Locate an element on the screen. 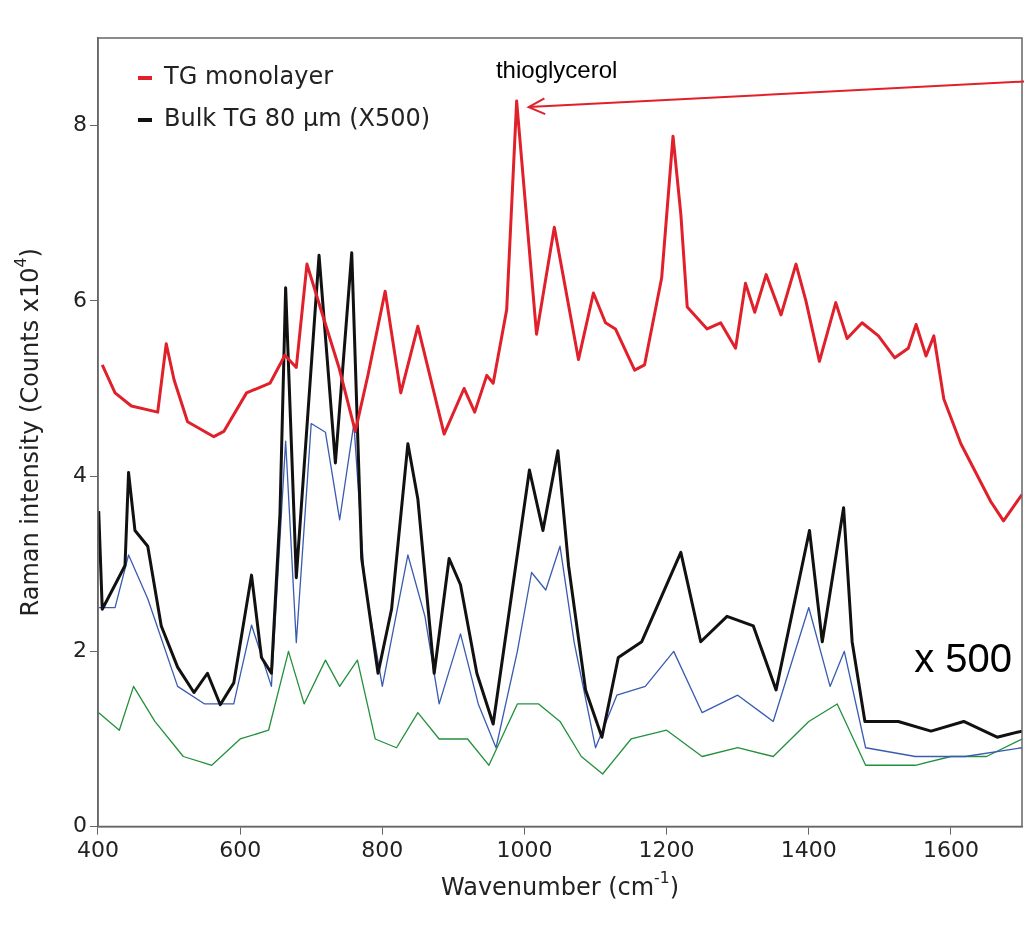  x-tick-label: 400 is located at coordinates (98, 849).